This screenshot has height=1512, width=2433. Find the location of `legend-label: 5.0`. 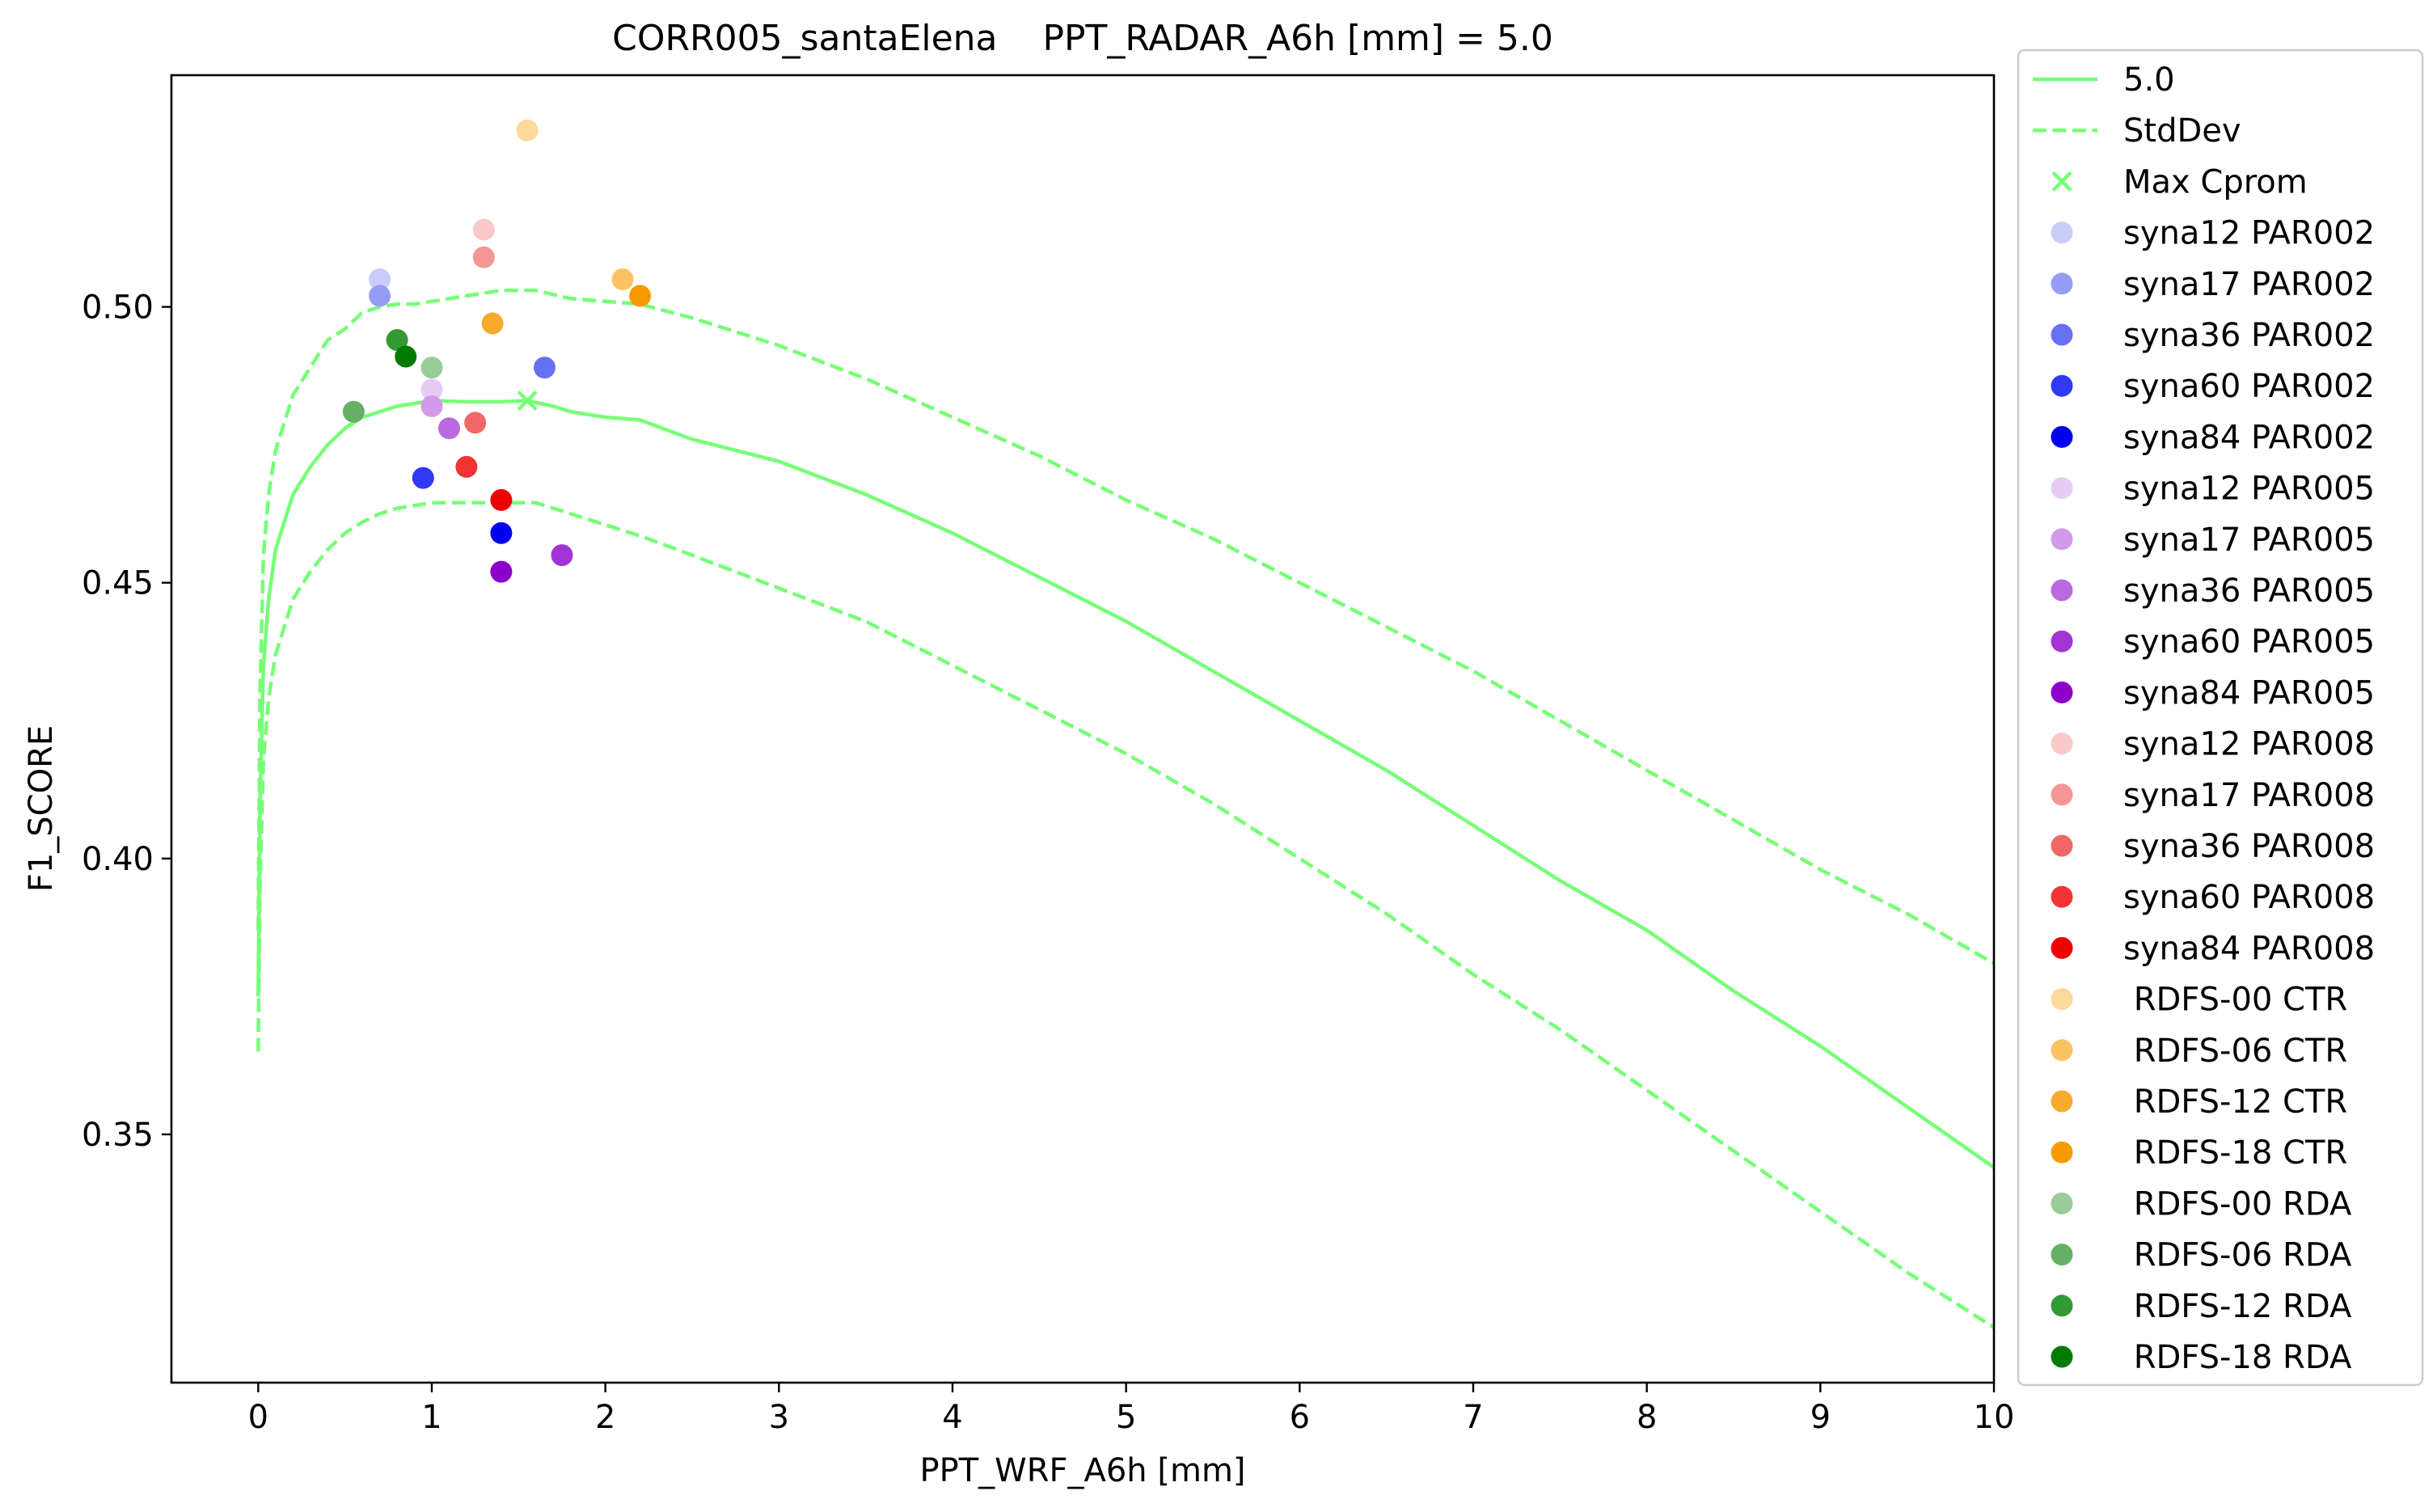

legend-label: 5.0 is located at coordinates (2149, 80).